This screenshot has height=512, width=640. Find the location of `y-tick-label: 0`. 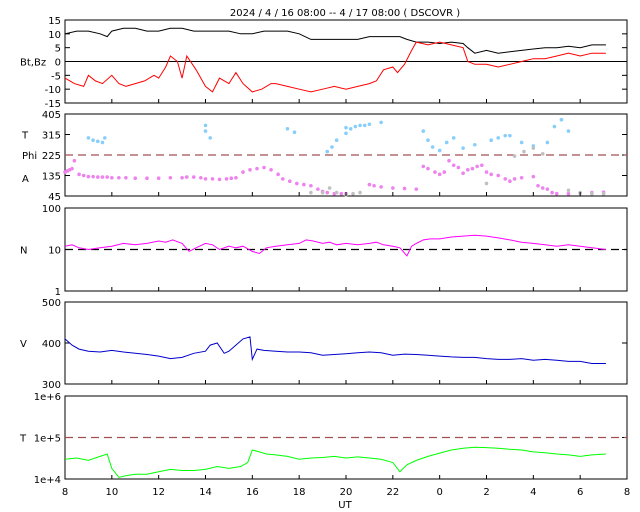

y-tick-label: 0 is located at coordinates (58, 63).